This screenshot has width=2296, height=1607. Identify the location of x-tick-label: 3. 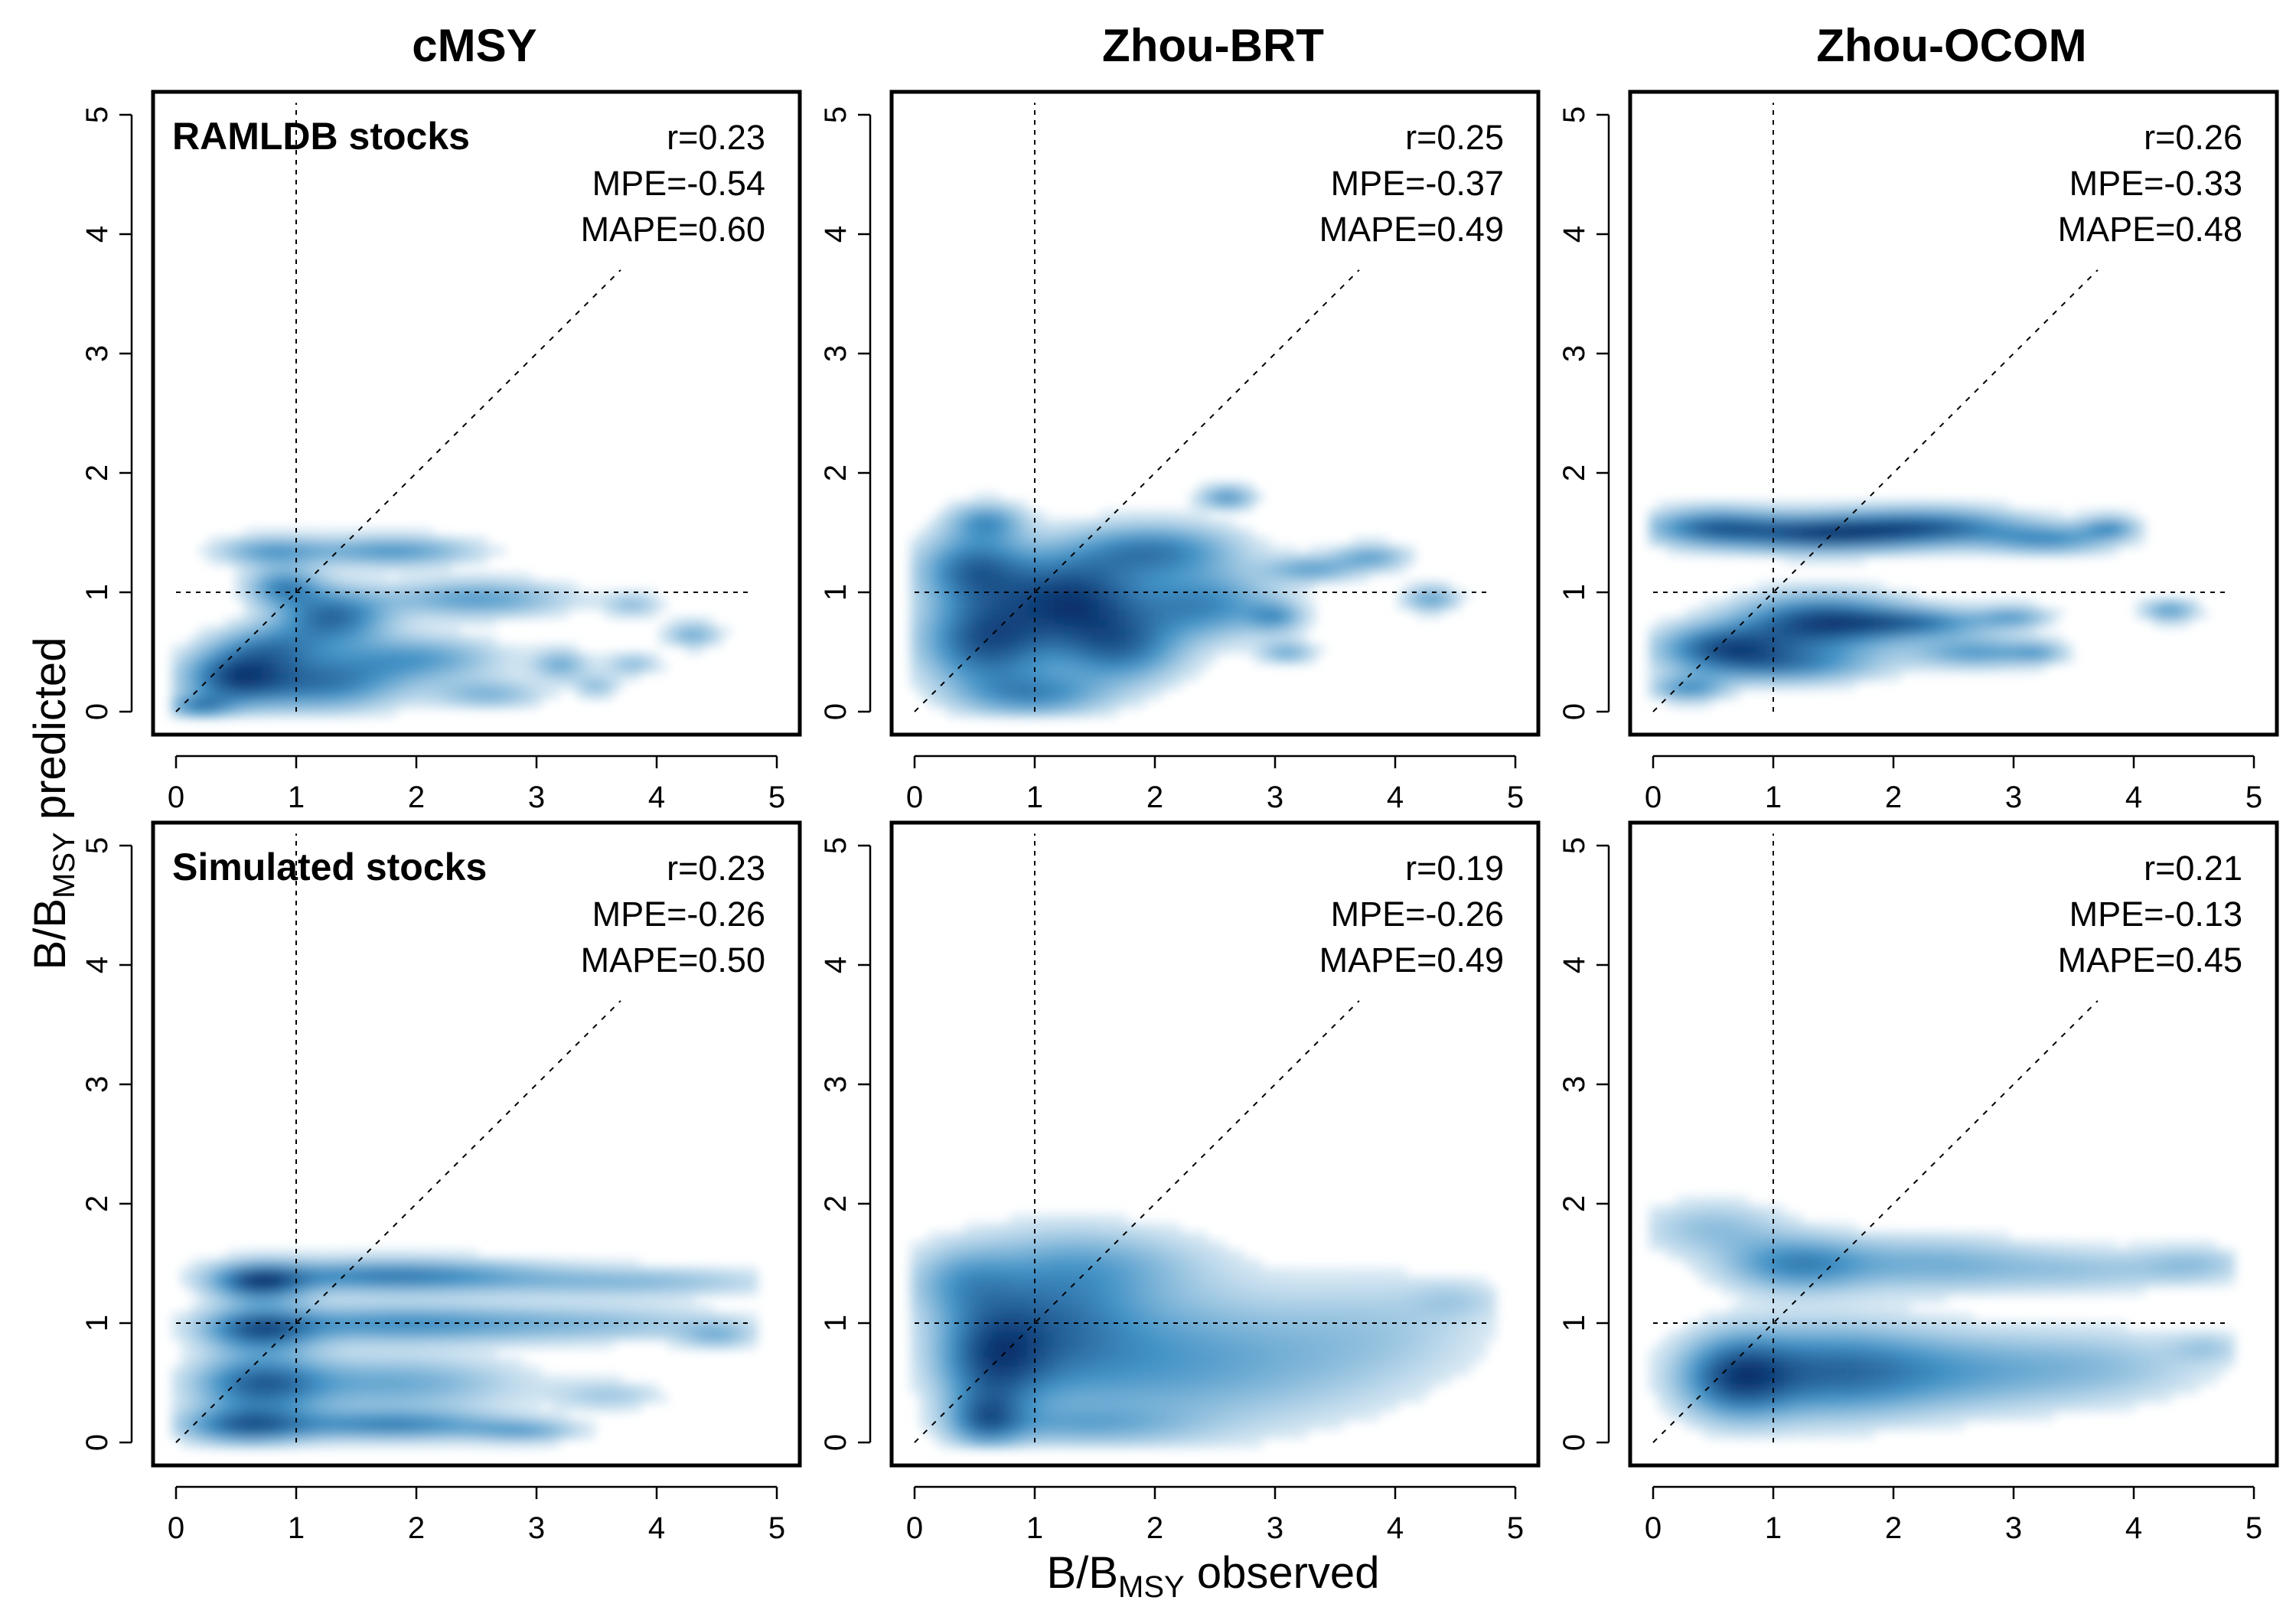
(1275, 797).